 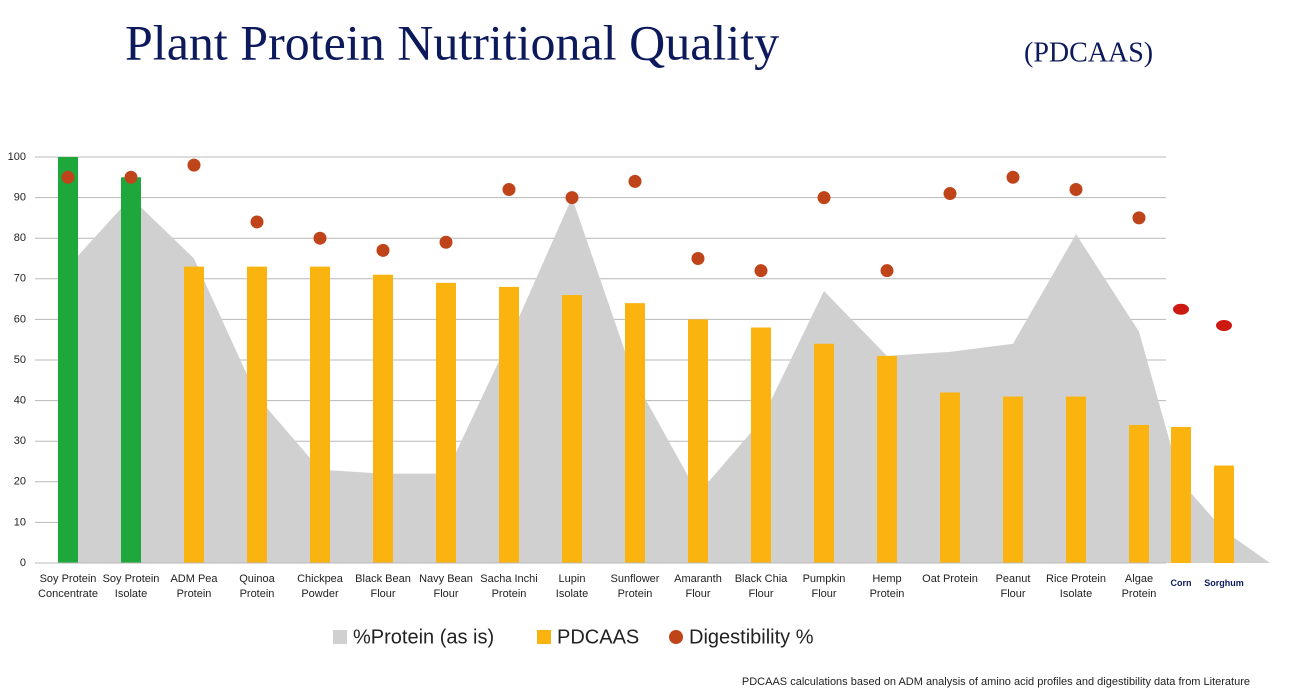 I want to click on x-tick-label: Soy Protein Concentrate, so click(x=68, y=586).